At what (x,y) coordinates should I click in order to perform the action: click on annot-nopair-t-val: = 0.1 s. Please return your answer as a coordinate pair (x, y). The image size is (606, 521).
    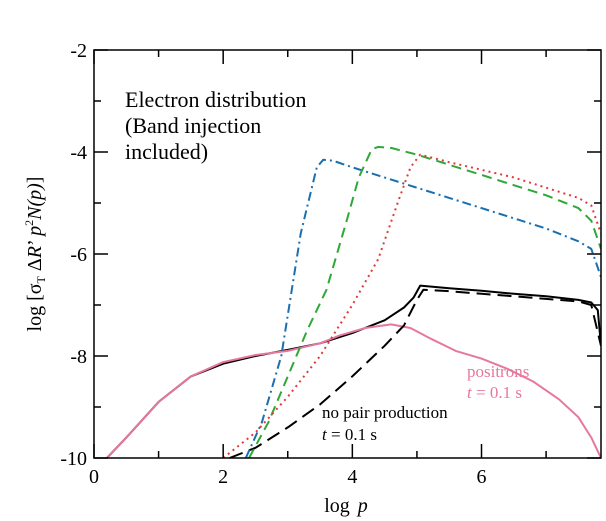
    Looking at the image, I should click on (352, 434).